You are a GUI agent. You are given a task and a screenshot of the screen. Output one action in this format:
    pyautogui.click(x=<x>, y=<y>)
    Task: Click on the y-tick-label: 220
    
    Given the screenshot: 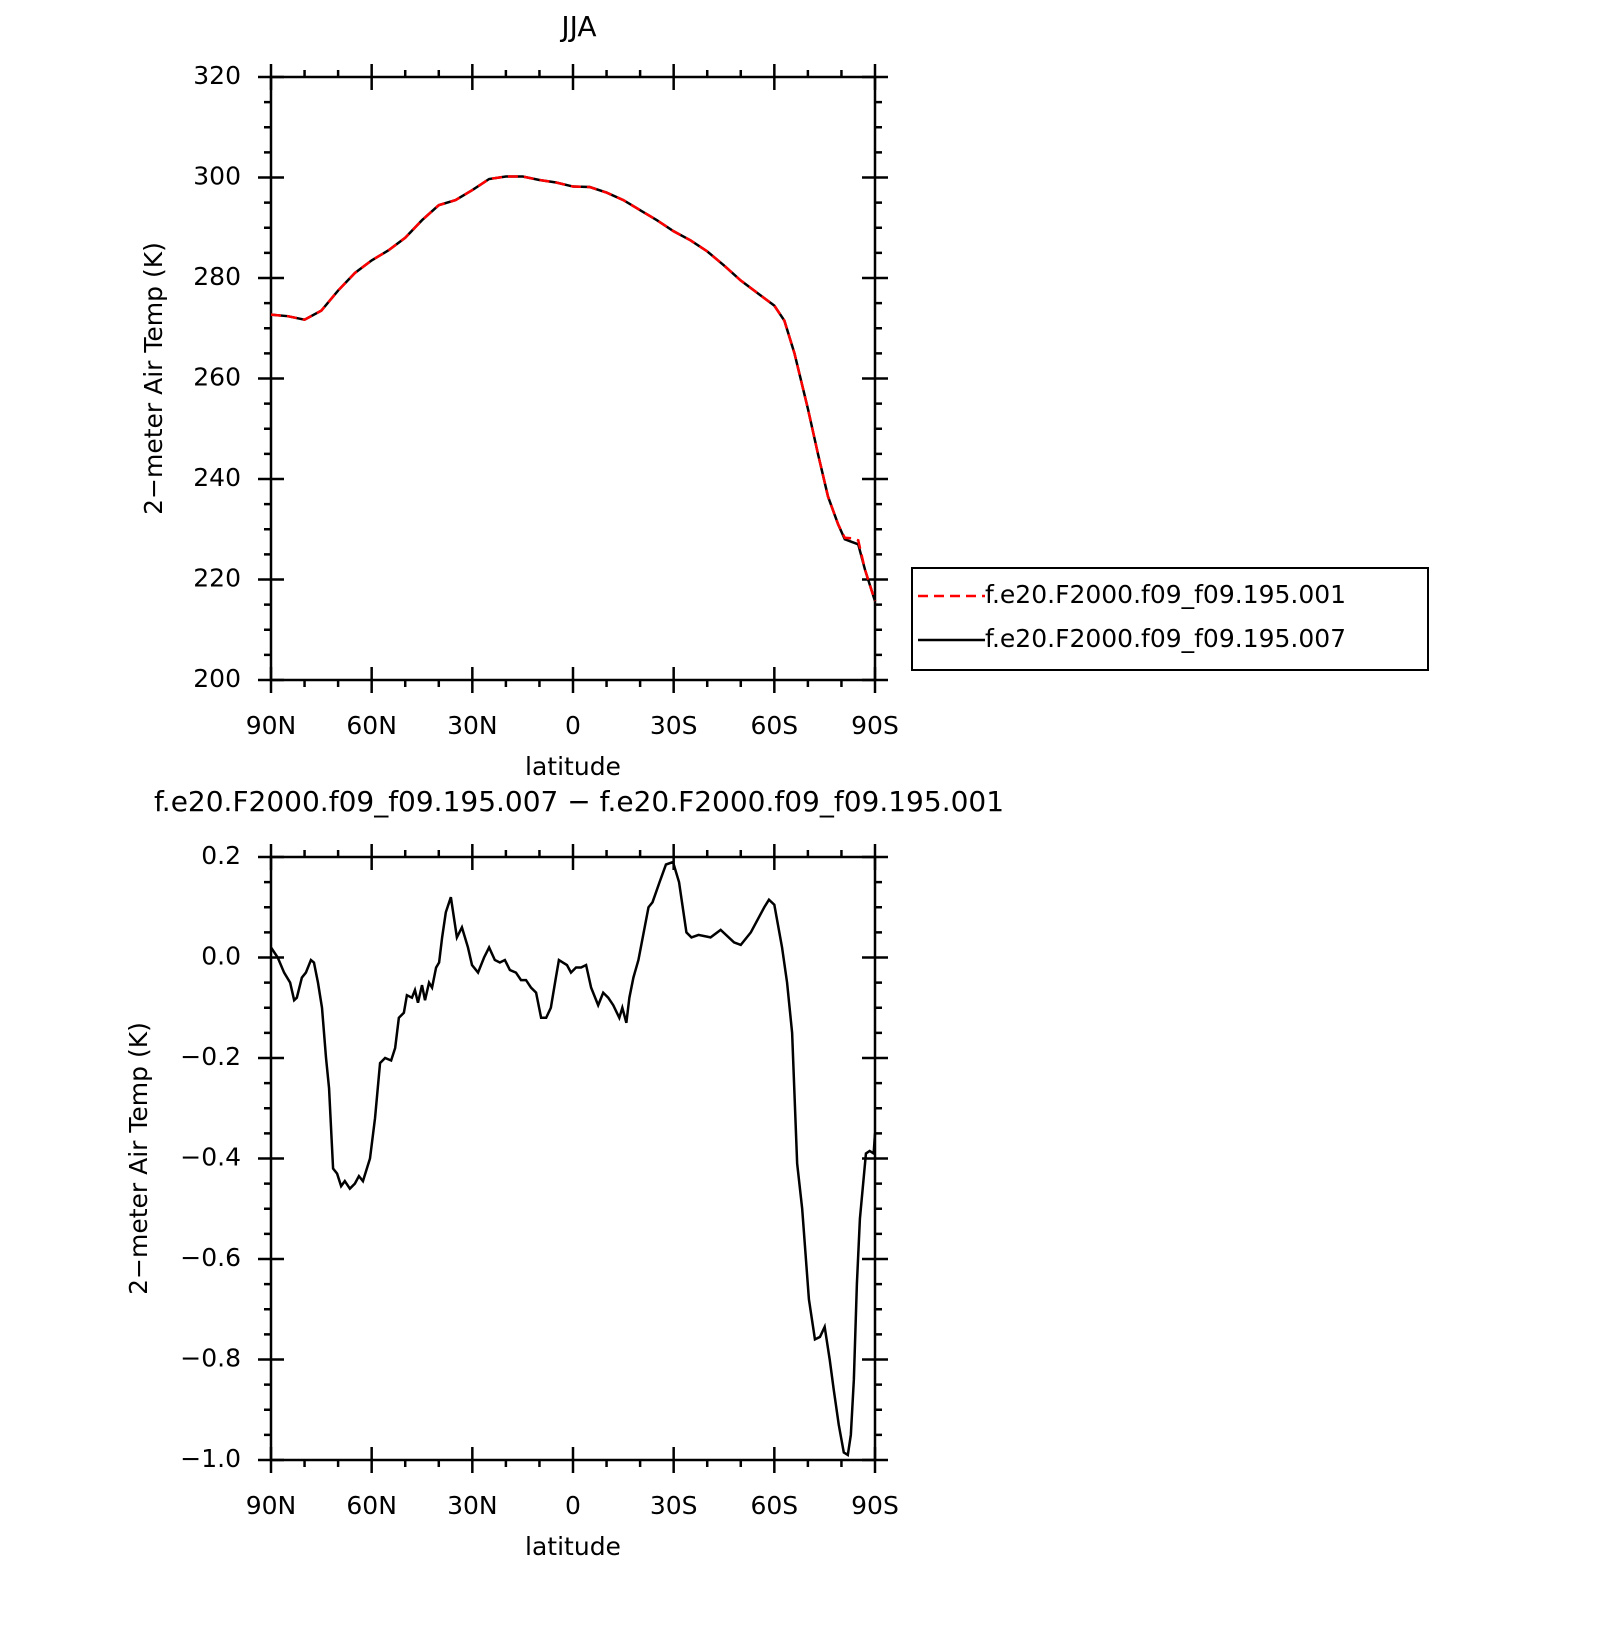 What is the action you would take?
    pyautogui.click(x=217, y=578)
    